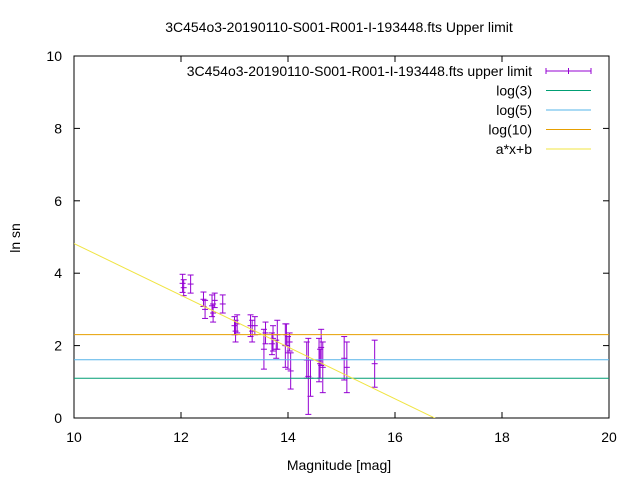 This screenshot has height=480, width=640. What do you see at coordinates (502, 437) in the screenshot?
I see `x-tick-label: 18` at bounding box center [502, 437].